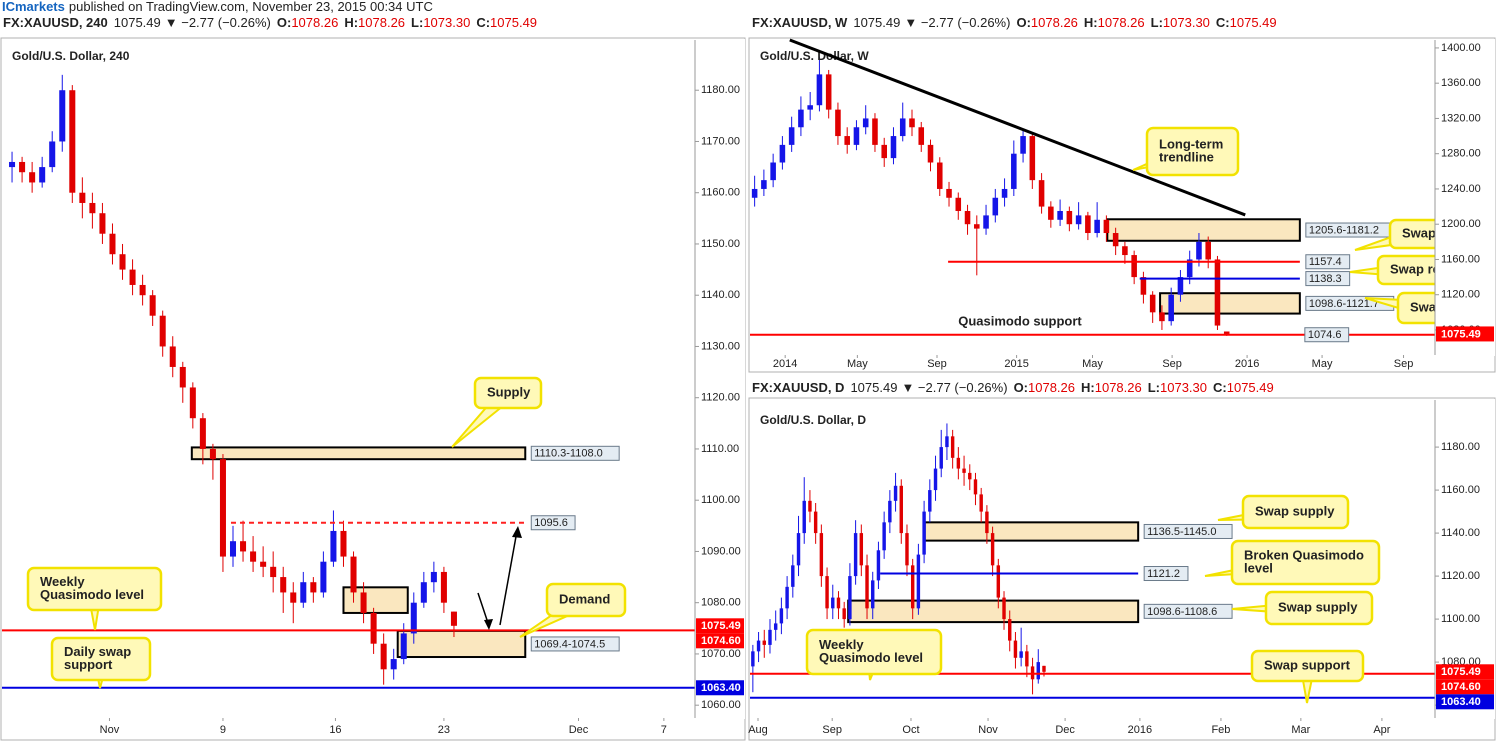 This screenshot has width=1497, height=744. I want to click on brand: ICmarkets, so click(33, 7).